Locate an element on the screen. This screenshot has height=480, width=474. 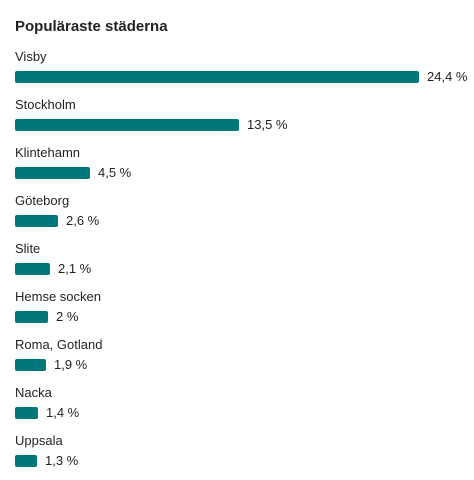
panel-title: Populäraste städerna is located at coordinates (91, 26).